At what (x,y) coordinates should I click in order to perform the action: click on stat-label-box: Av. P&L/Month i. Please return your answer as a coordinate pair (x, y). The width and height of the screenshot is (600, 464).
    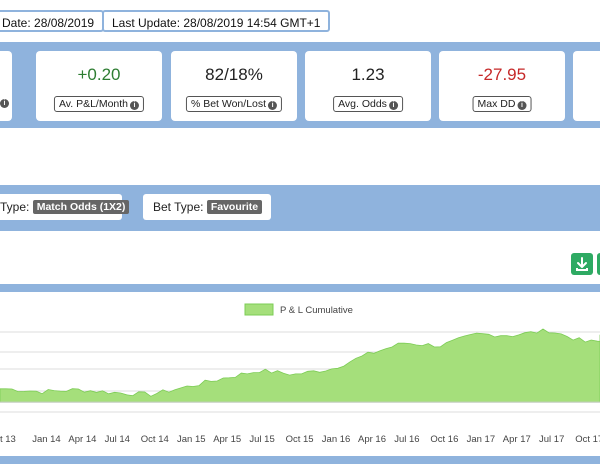
    Looking at the image, I should click on (99, 104).